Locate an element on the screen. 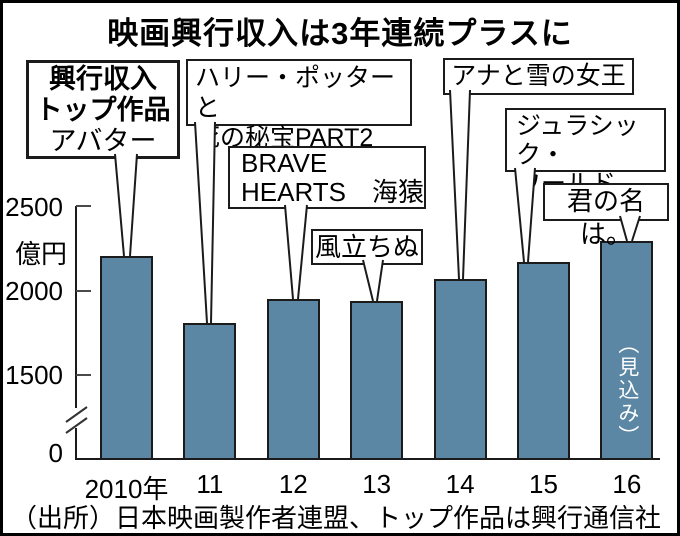 The width and height of the screenshot is (680, 536). x-tick-label: 15 is located at coordinates (543, 484).